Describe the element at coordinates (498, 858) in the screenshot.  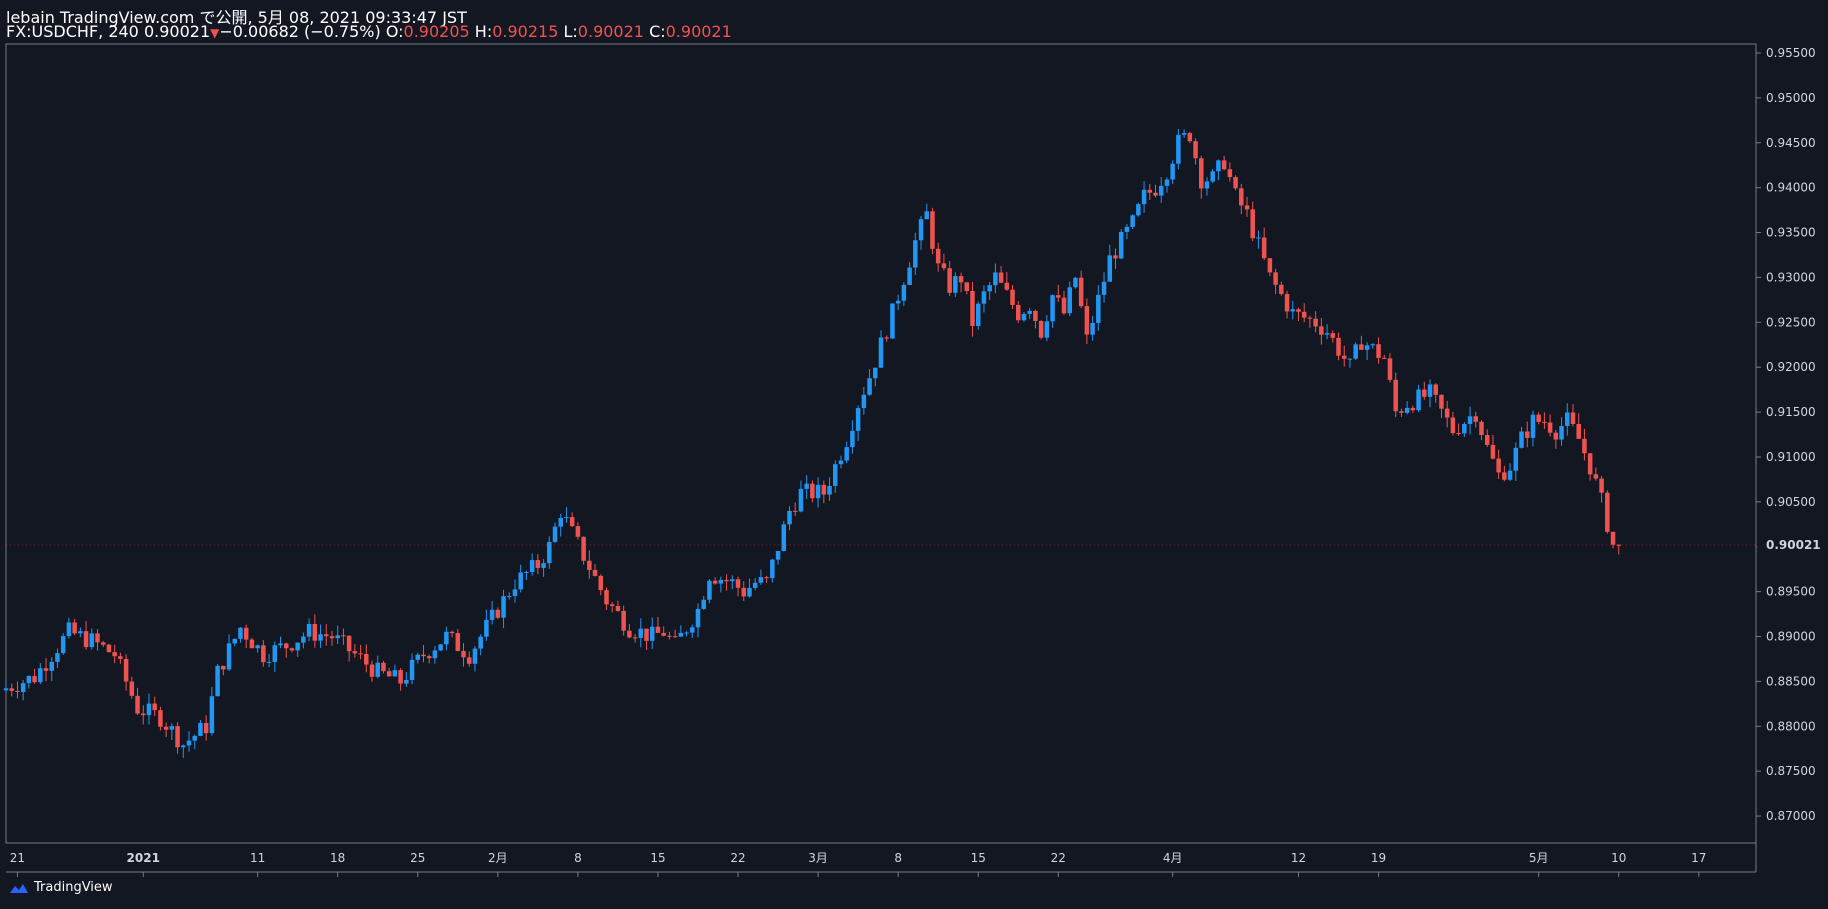
I see `x-tick-label: 2月` at that location.